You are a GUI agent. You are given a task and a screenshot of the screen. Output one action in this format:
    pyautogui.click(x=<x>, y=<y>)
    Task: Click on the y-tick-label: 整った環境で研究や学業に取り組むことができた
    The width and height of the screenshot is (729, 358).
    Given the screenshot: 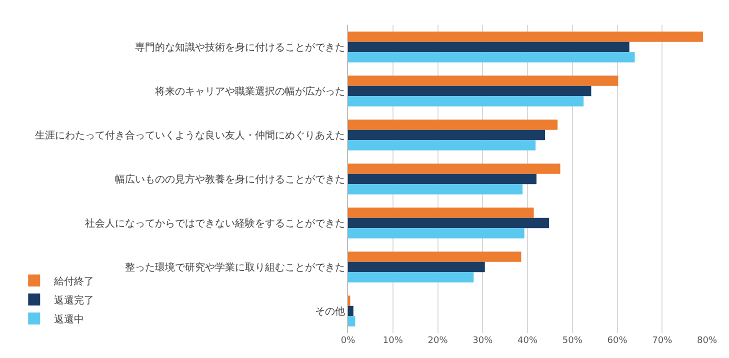 What is the action you would take?
    pyautogui.click(x=235, y=268)
    